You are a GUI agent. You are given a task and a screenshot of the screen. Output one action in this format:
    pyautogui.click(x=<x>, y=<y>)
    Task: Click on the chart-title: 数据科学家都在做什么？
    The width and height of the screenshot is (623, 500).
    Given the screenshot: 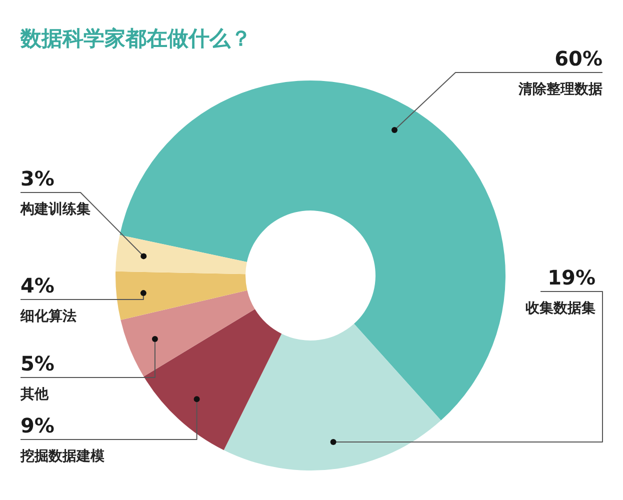 What is the action you would take?
    pyautogui.click(x=136, y=38)
    